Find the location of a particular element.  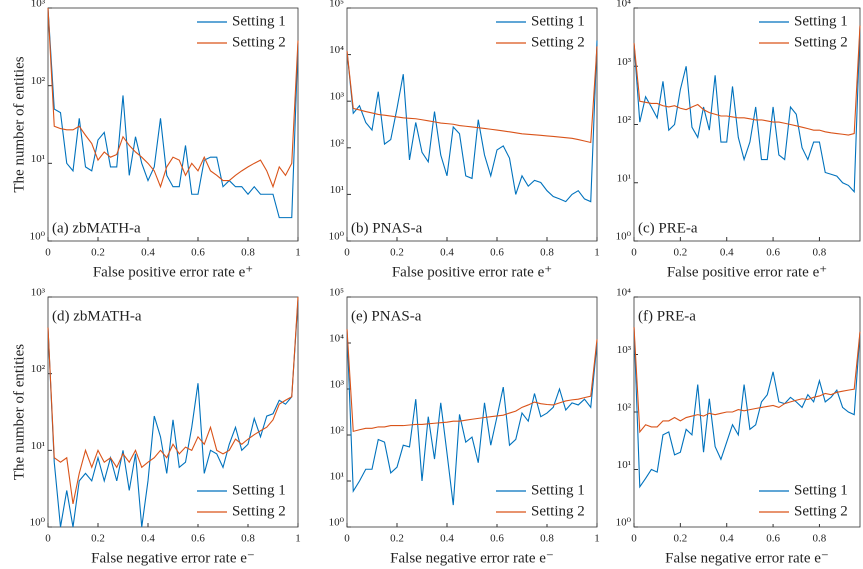

panel-label: (a) zbMATH-a is located at coordinates (96, 228).